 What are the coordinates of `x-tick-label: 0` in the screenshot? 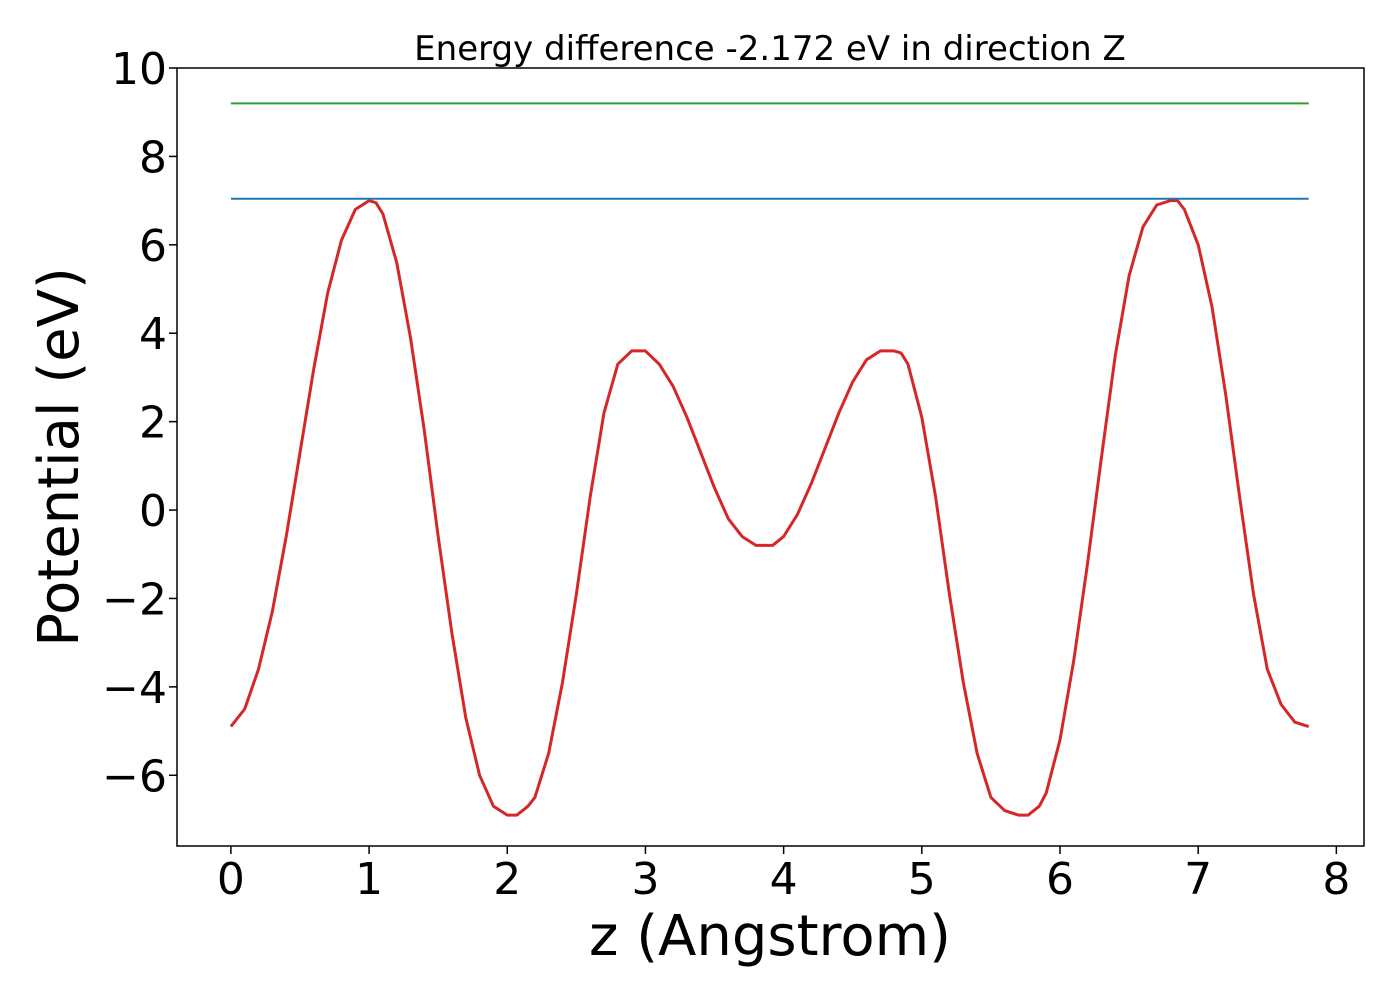 It's located at (231, 879).